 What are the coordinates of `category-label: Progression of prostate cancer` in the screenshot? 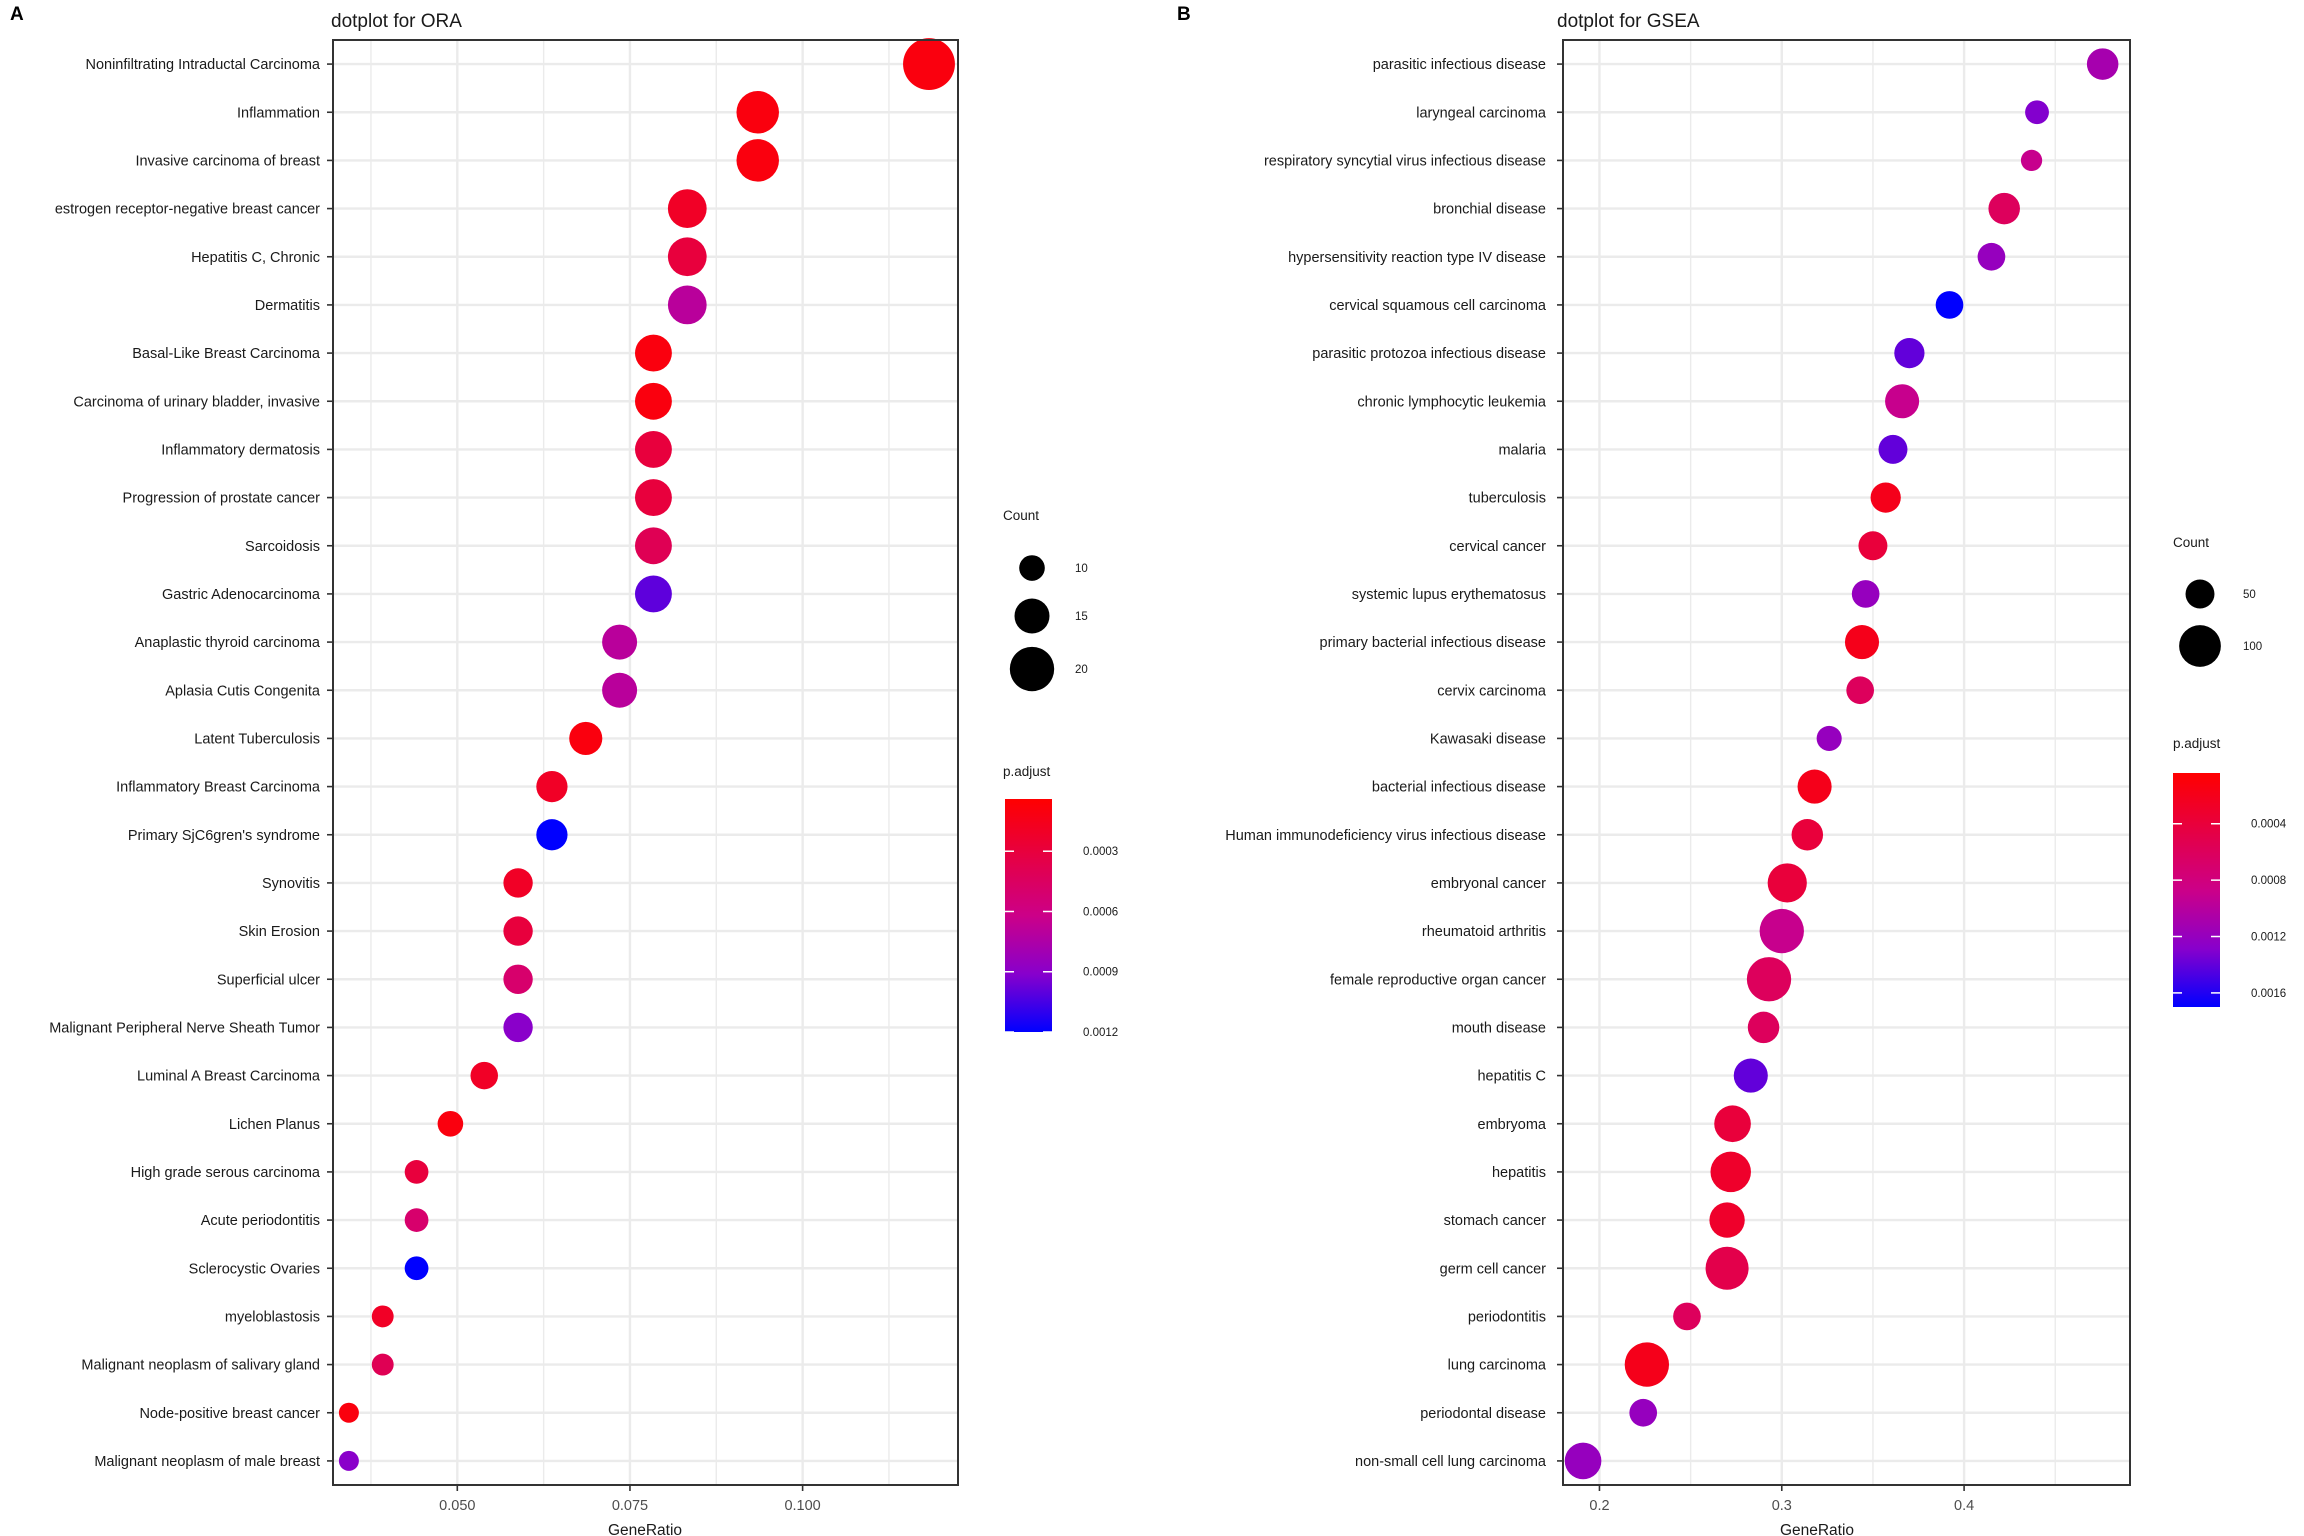 It's located at (222, 499).